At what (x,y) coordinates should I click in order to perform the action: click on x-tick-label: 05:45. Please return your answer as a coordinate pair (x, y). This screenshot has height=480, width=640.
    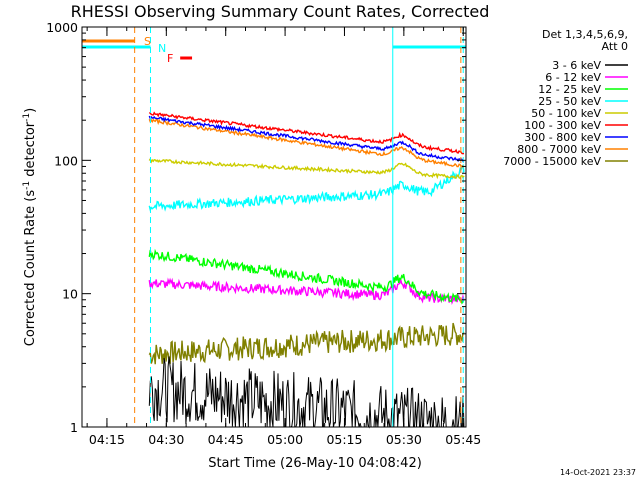
    Looking at the image, I should click on (463, 439).